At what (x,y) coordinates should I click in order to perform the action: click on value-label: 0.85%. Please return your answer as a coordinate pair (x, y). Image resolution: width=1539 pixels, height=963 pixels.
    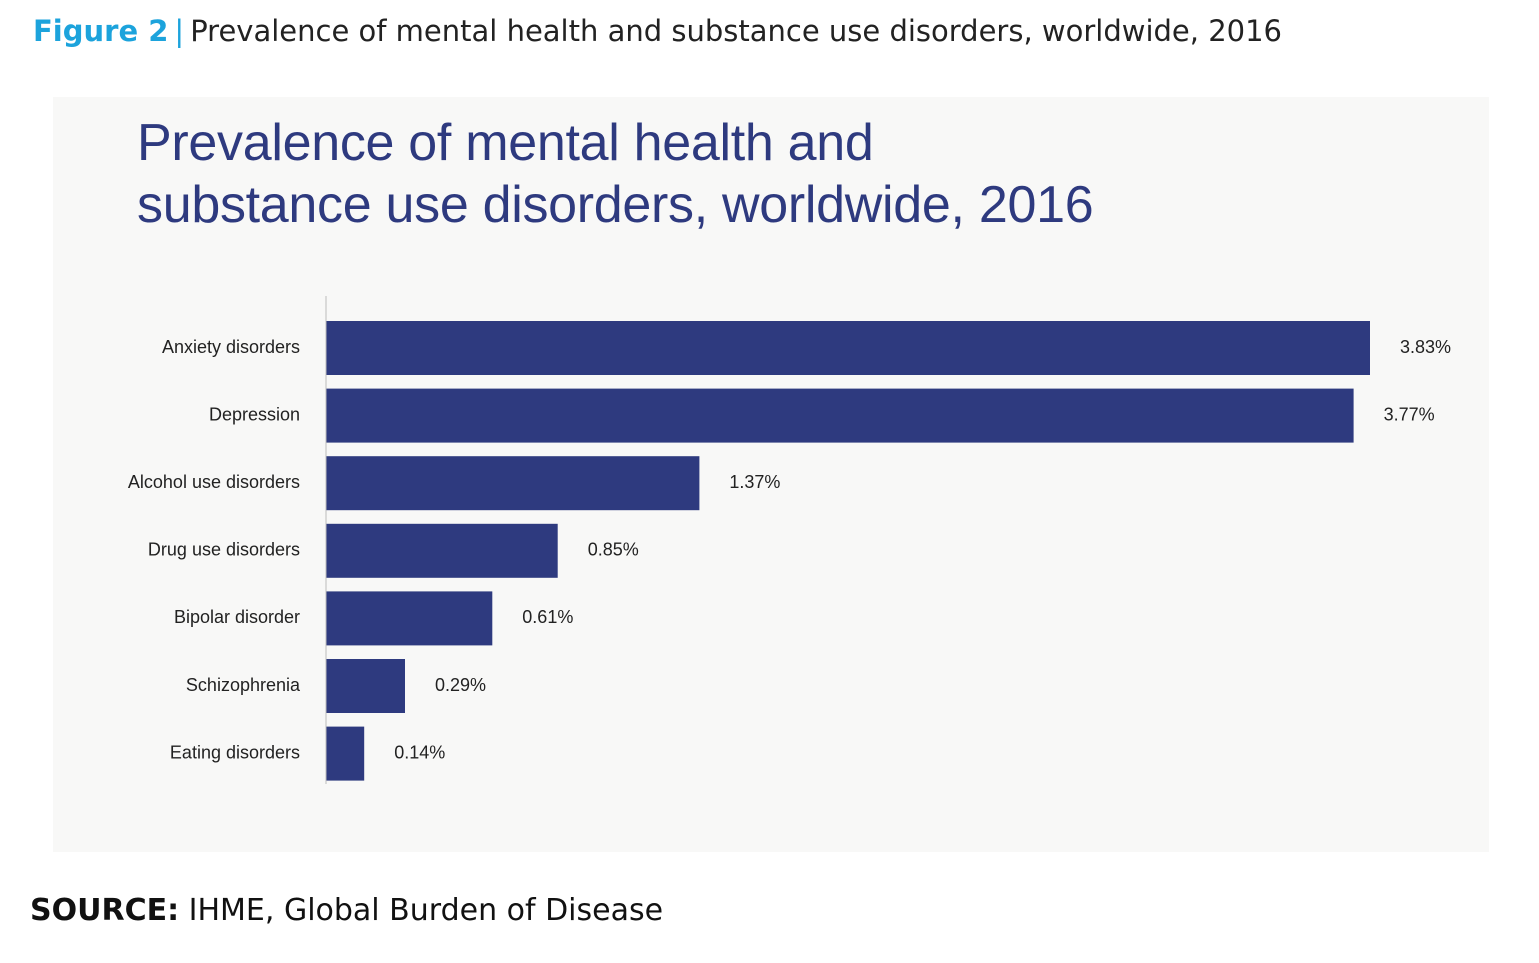
    Looking at the image, I should click on (613, 550).